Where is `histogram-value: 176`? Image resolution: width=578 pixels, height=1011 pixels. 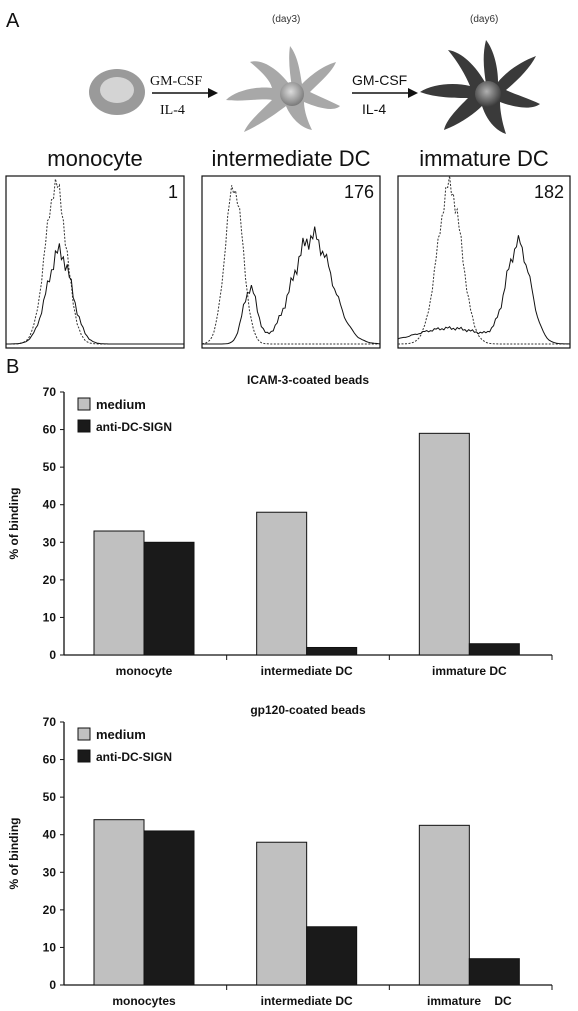
histogram-value: 176 is located at coordinates (359, 192).